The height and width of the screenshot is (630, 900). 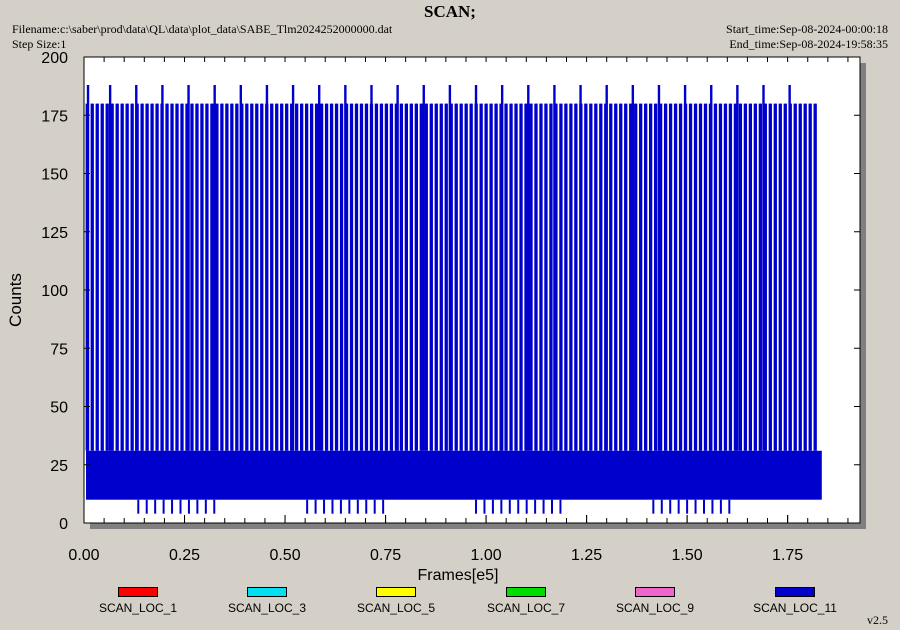 I want to click on x-tick-label: 1.00, so click(x=486, y=555).